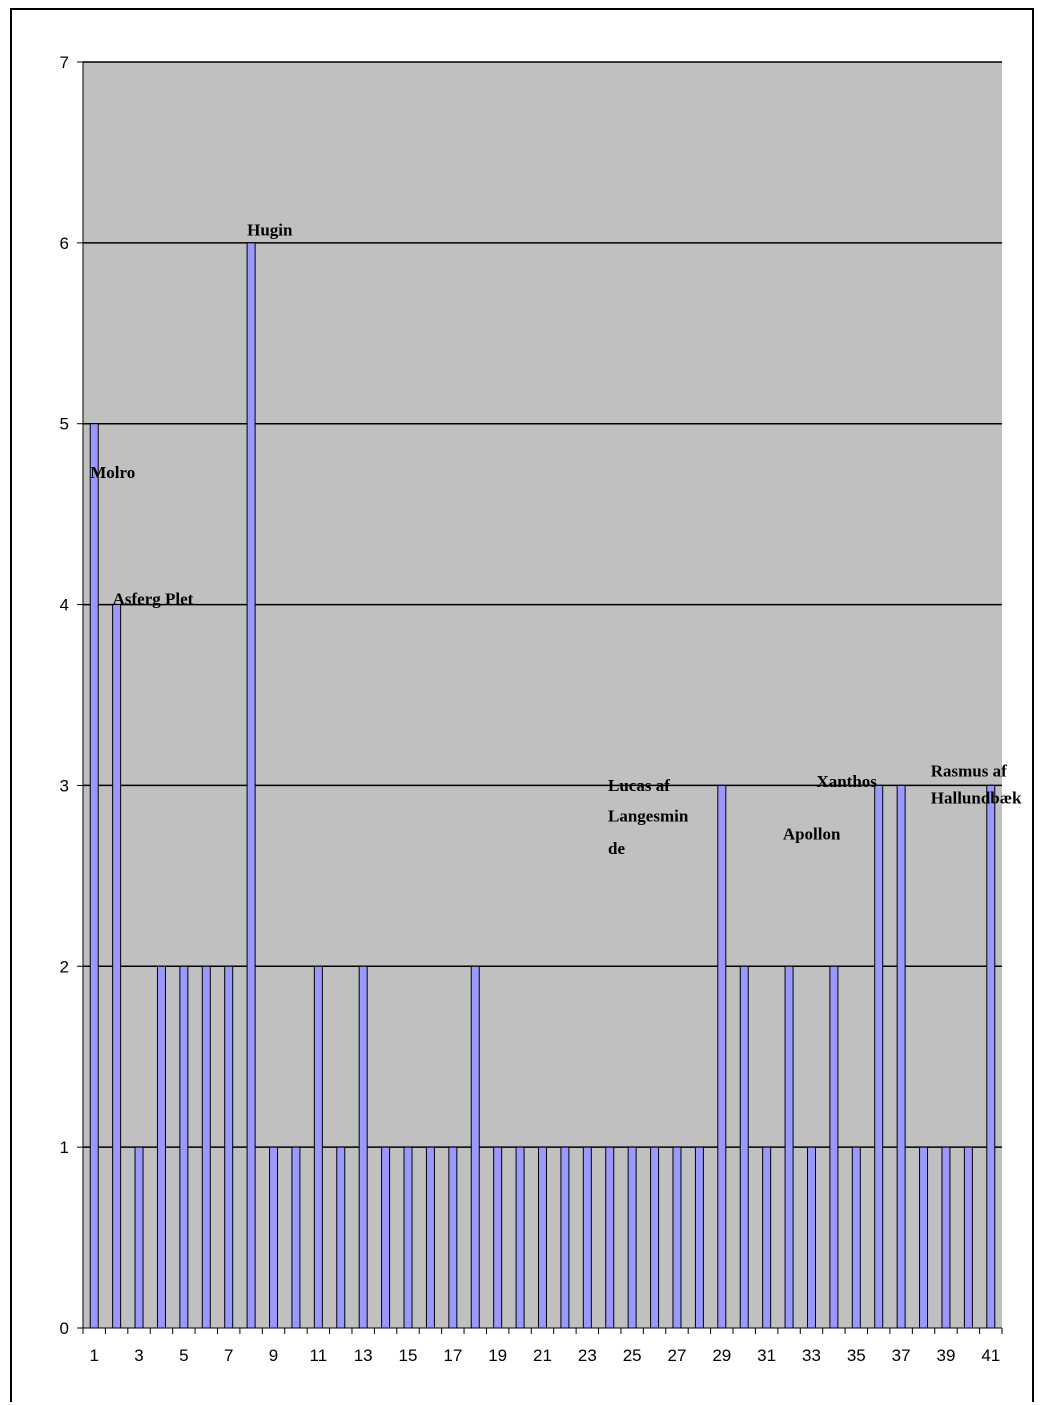 The height and width of the screenshot is (1405, 1047). Describe the element at coordinates (64, 62) in the screenshot. I see `y-tick-label: 7` at that location.